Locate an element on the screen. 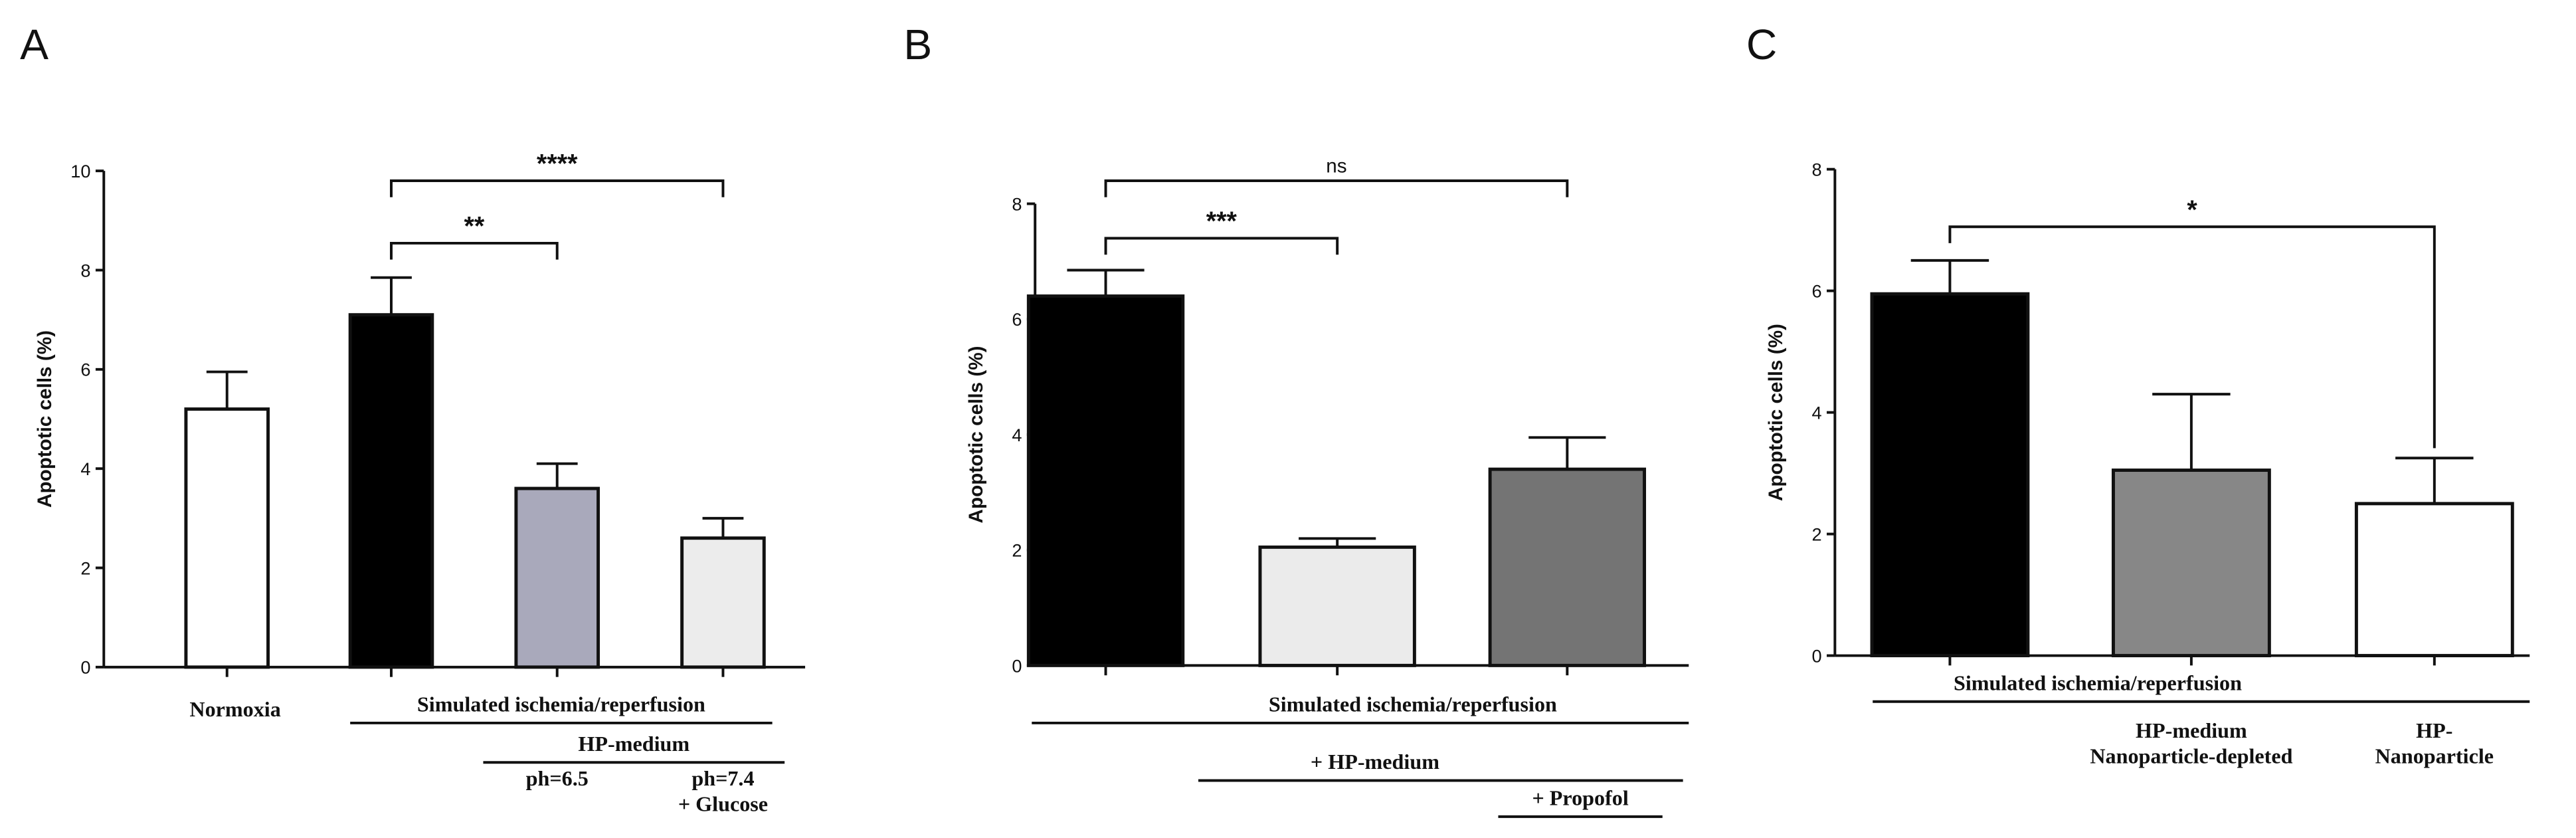 The image size is (2576, 838). group-label: + Propofol is located at coordinates (1580, 798).